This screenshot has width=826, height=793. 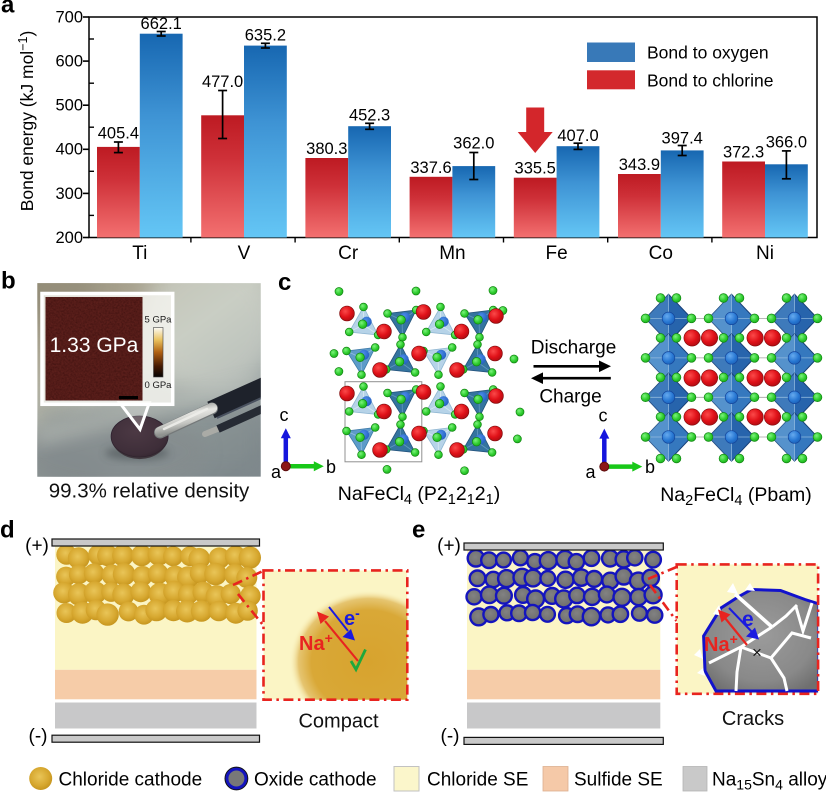 I want to click on svg-text: 1.33 GPa, so click(x=94, y=345).